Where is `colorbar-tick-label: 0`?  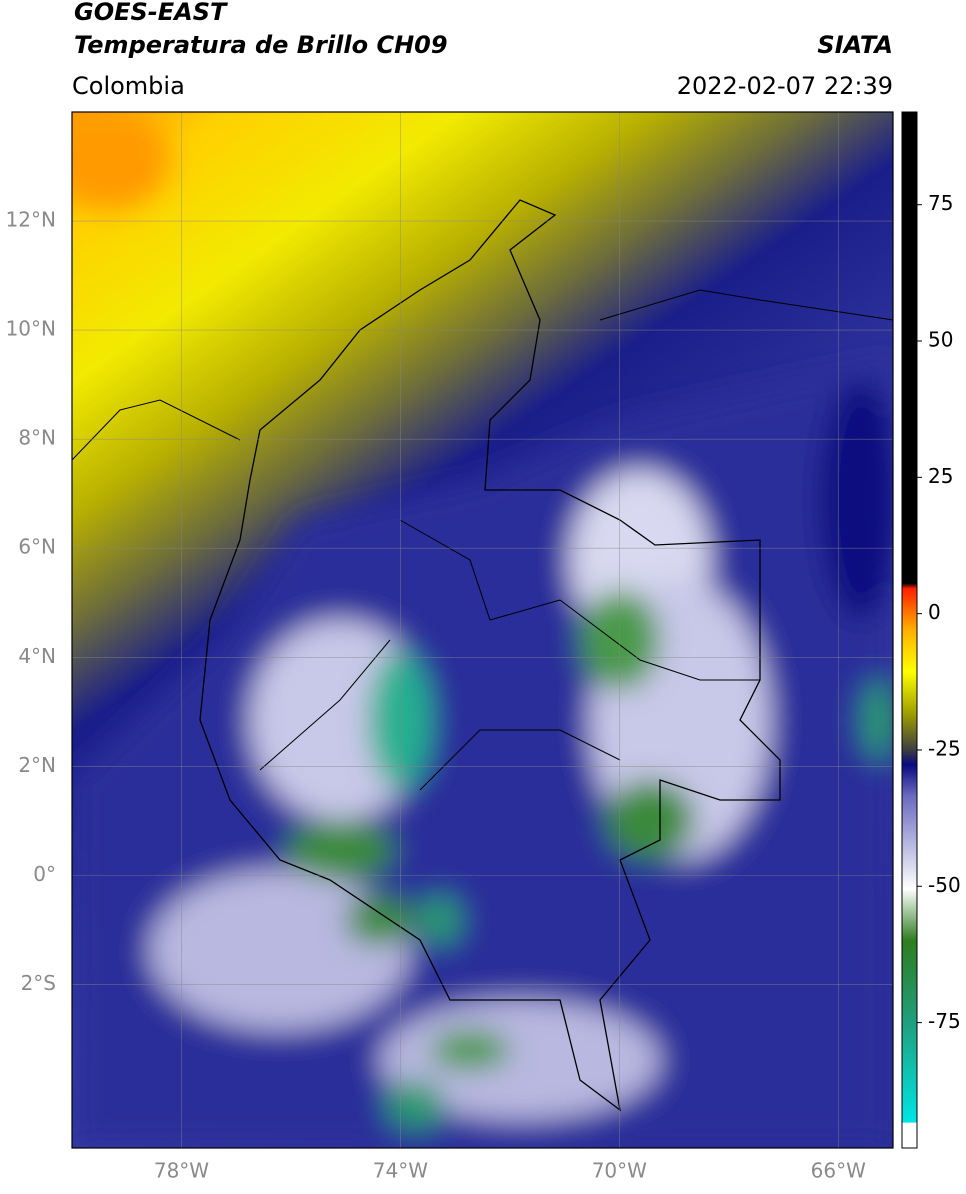 colorbar-tick-label: 0 is located at coordinates (934, 612).